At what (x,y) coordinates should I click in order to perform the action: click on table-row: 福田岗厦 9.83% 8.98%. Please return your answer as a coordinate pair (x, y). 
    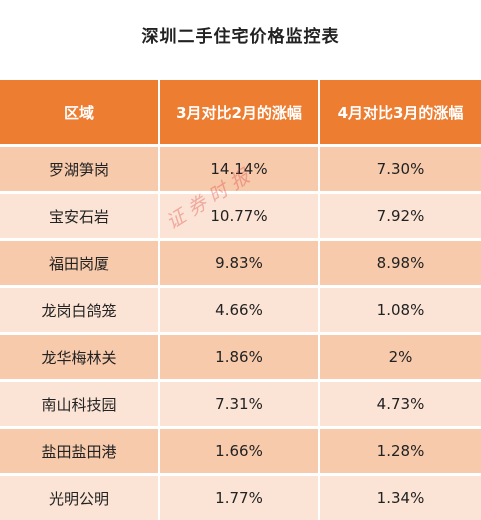
    Looking at the image, I should click on (240, 263).